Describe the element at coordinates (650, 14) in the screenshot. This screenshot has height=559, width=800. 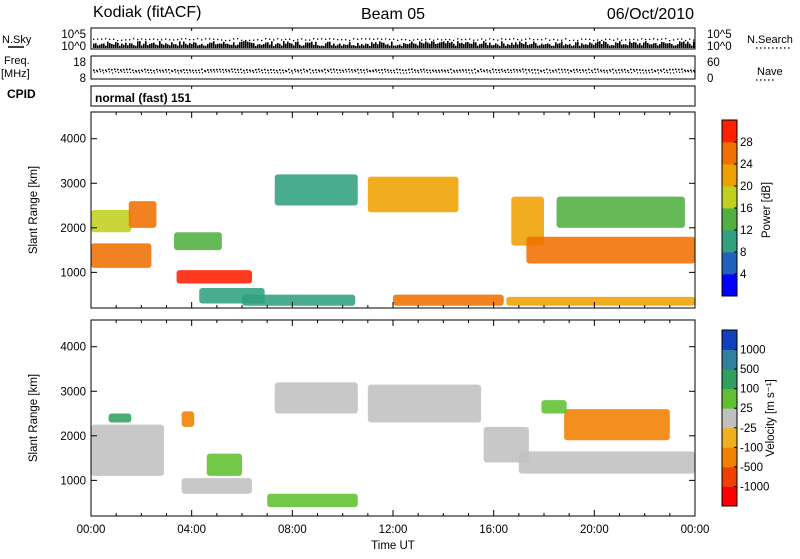
I see `date-title: 06/Oct/2010` at that location.